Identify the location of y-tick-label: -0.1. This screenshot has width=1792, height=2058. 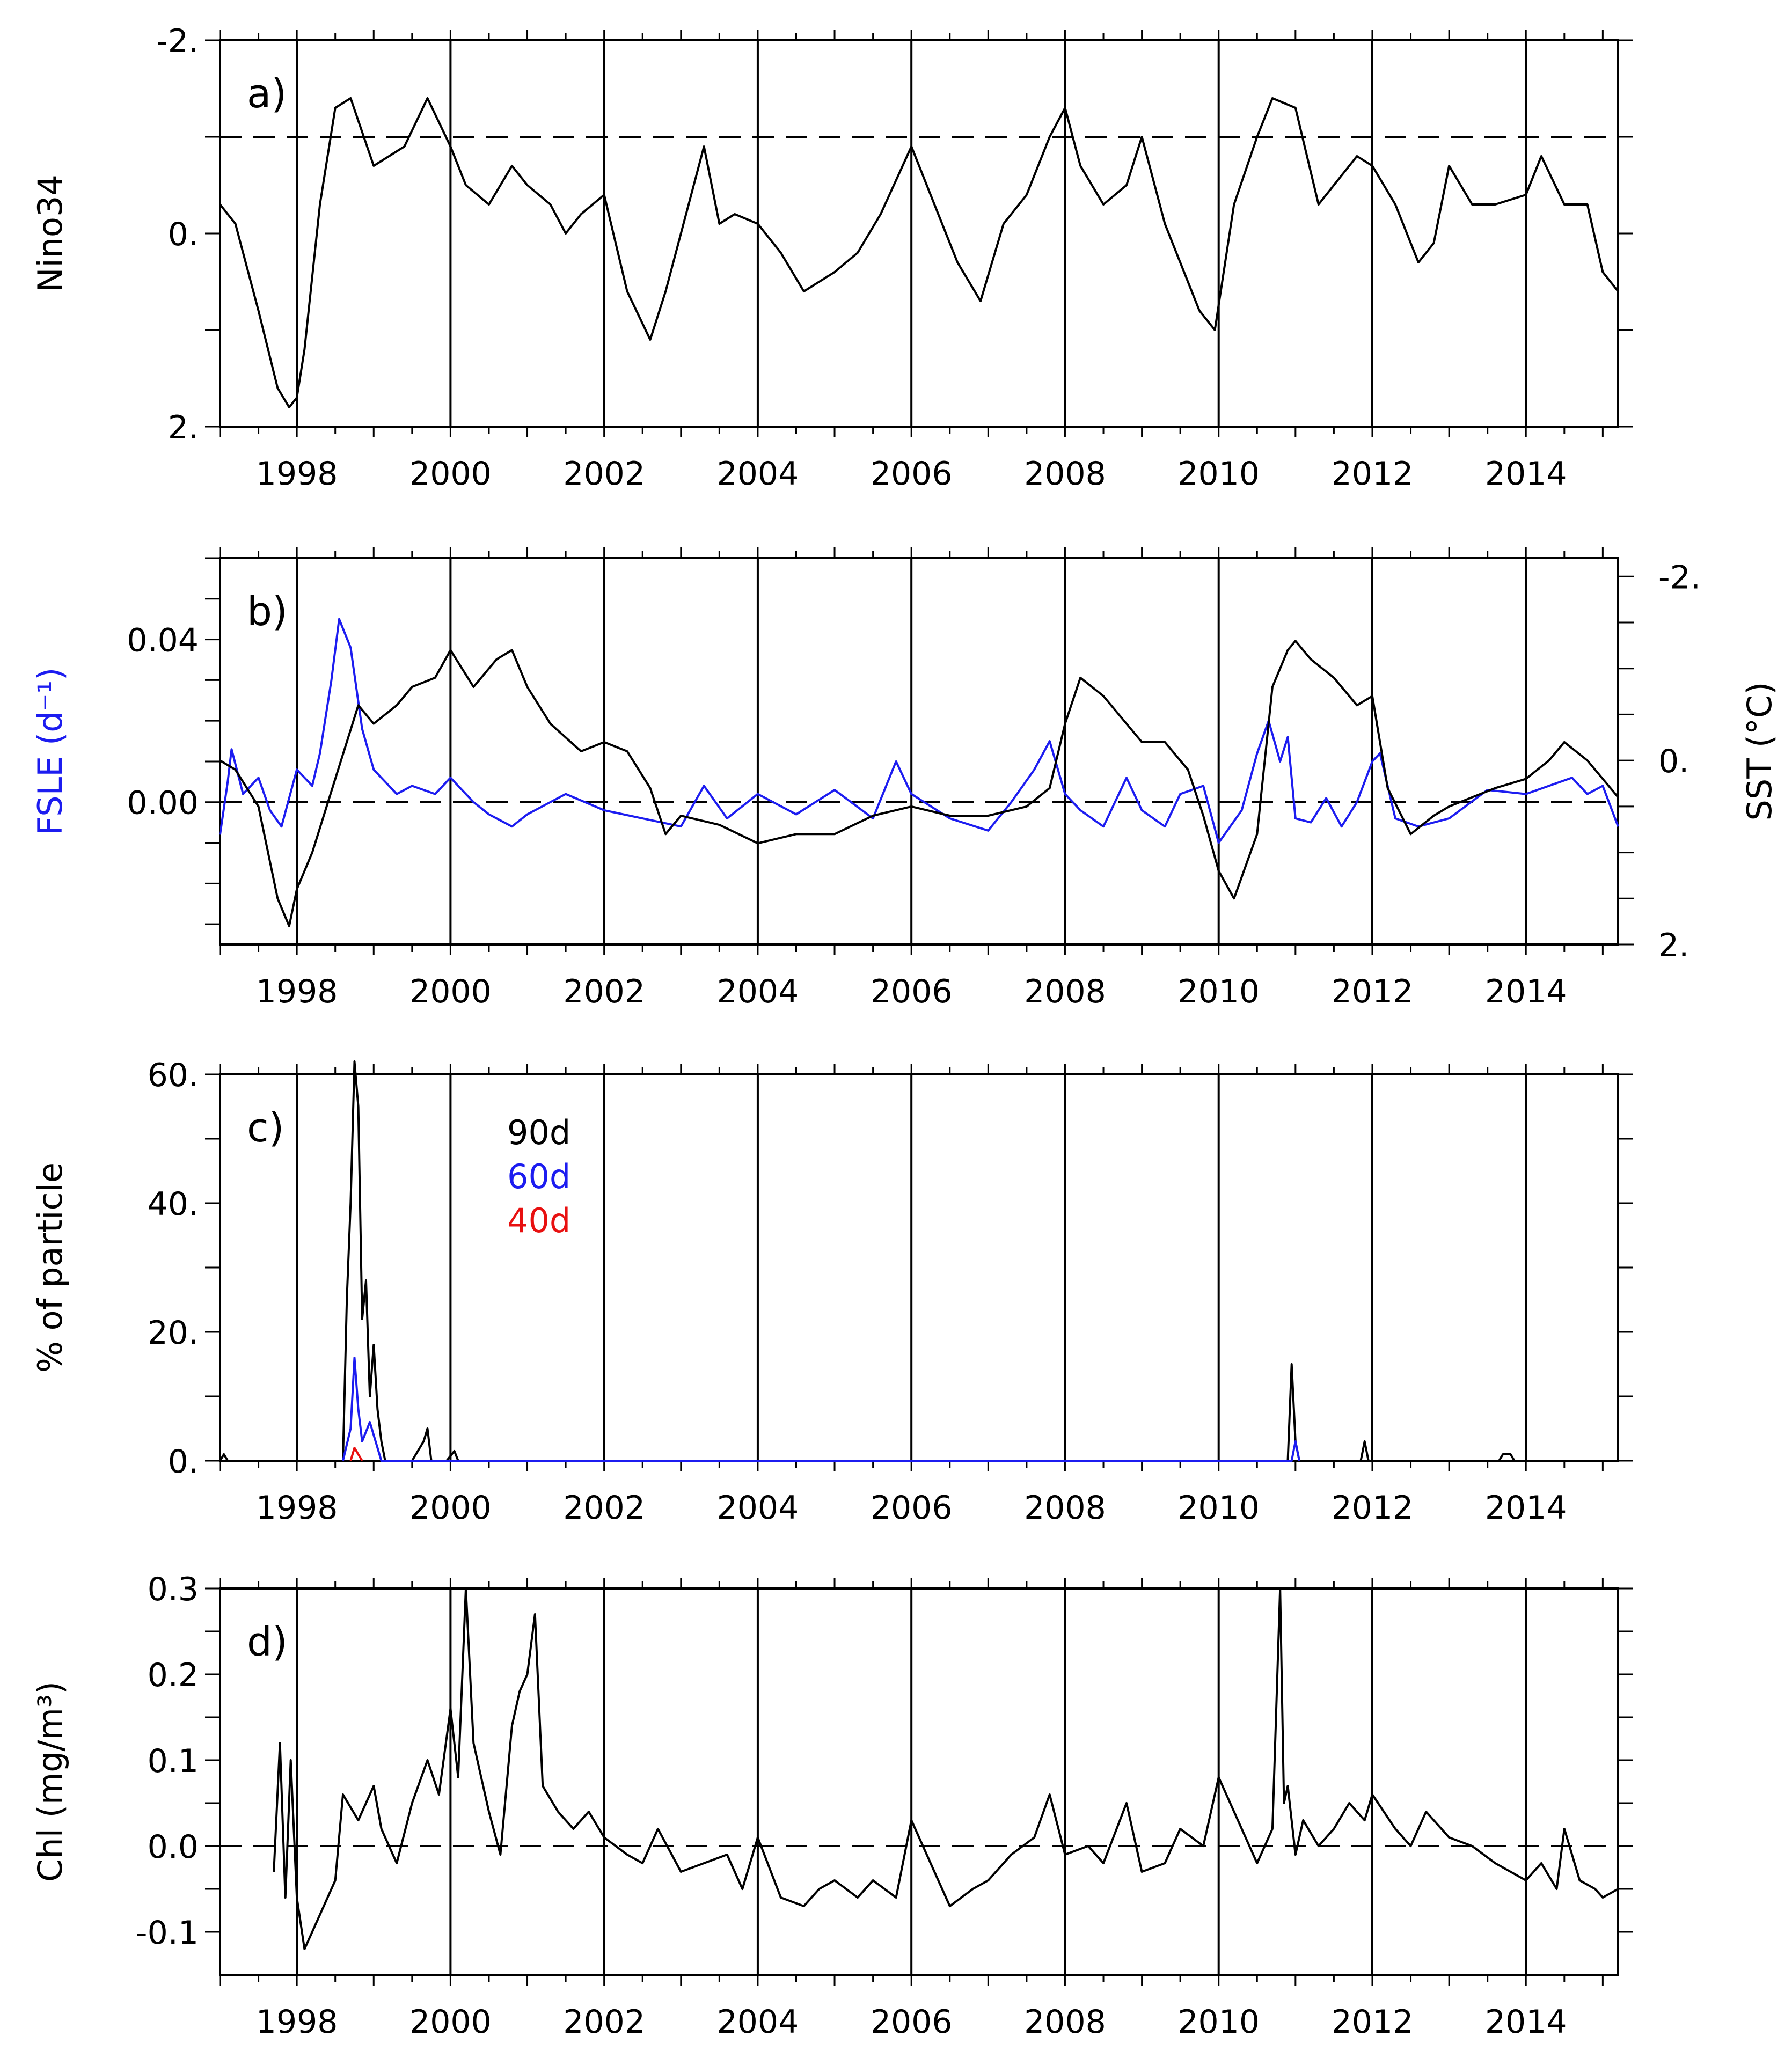
(167, 1933).